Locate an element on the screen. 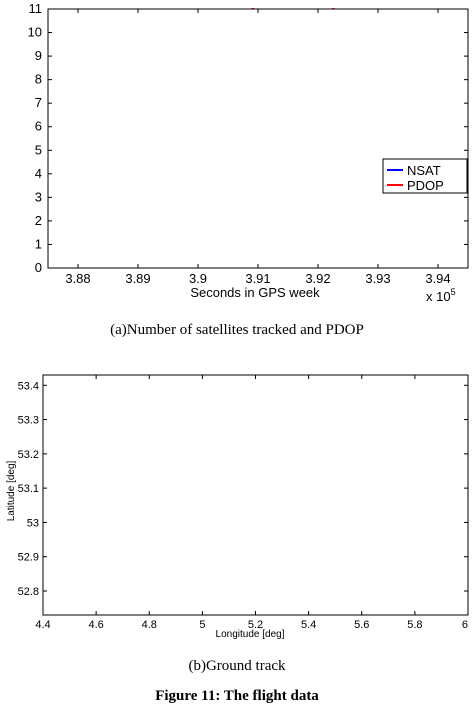 Image resolution: width=474 pixels, height=704 pixels. legend-box is located at coordinates (425, 176).